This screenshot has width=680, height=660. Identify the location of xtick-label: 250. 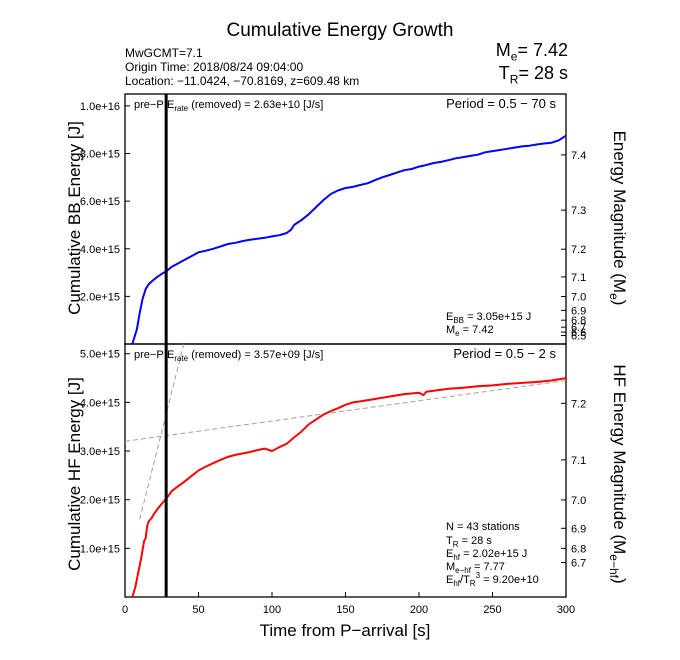
(492, 610).